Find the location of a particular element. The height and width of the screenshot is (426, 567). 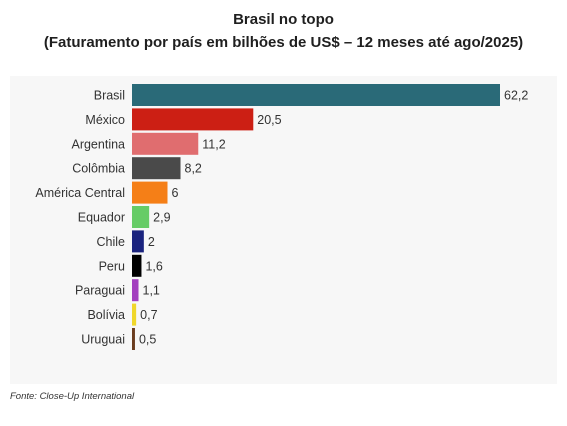

value-label: 2,9 is located at coordinates (161, 218).